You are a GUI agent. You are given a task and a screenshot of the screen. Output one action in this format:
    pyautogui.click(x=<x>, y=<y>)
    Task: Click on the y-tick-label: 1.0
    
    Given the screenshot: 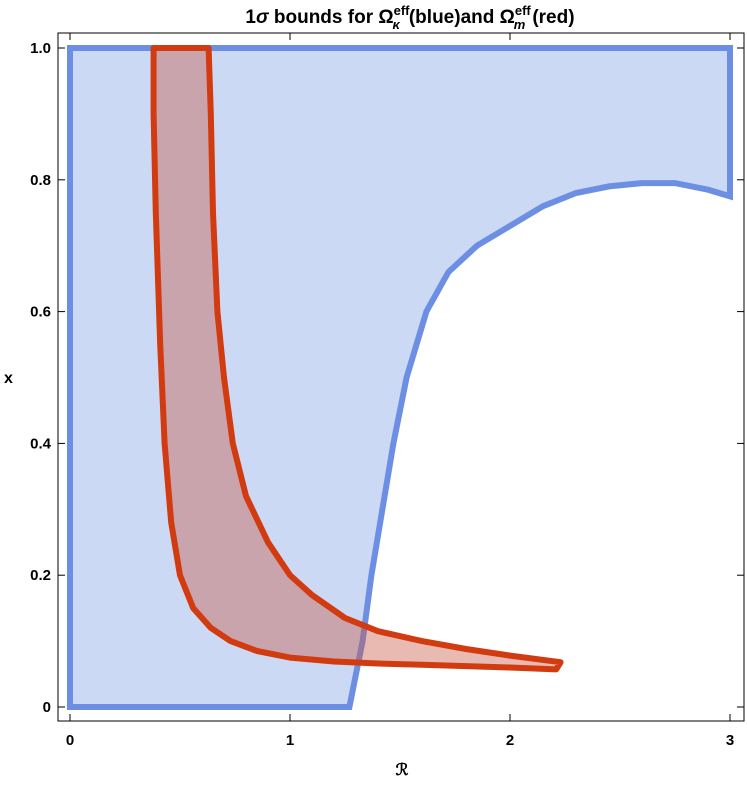 What is the action you would take?
    pyautogui.click(x=40, y=48)
    